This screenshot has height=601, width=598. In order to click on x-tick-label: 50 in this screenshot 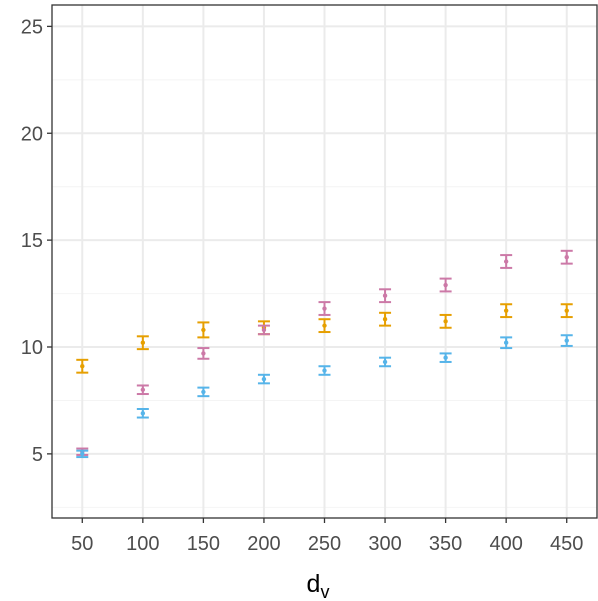, I will do `click(82, 544)`.